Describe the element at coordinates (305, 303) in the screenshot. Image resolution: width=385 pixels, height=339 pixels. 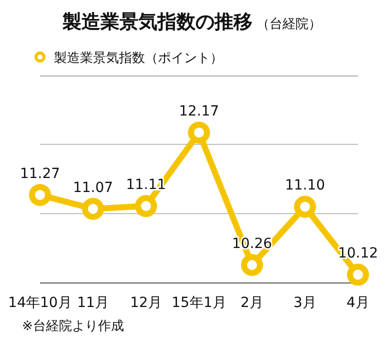
I see `x-tick-label: 3月` at that location.